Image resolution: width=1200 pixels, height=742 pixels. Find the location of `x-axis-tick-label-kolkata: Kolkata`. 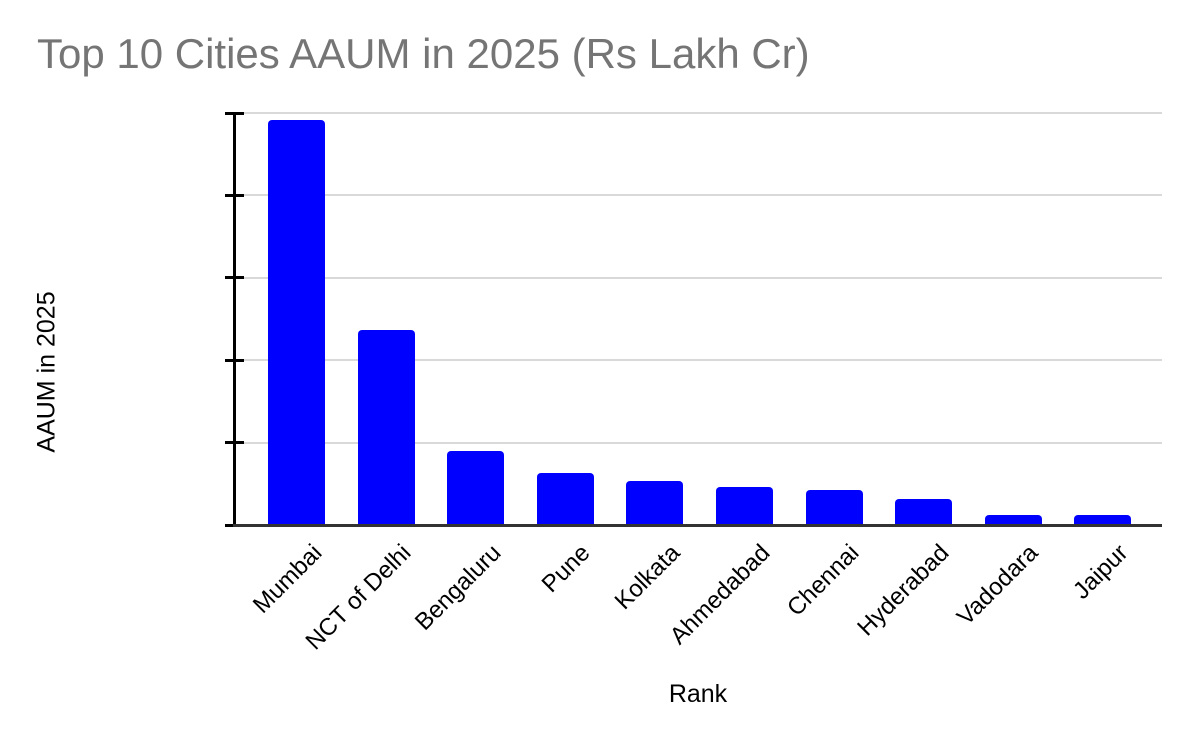

x-axis-tick-label-kolkata: Kolkata is located at coordinates (647, 577).